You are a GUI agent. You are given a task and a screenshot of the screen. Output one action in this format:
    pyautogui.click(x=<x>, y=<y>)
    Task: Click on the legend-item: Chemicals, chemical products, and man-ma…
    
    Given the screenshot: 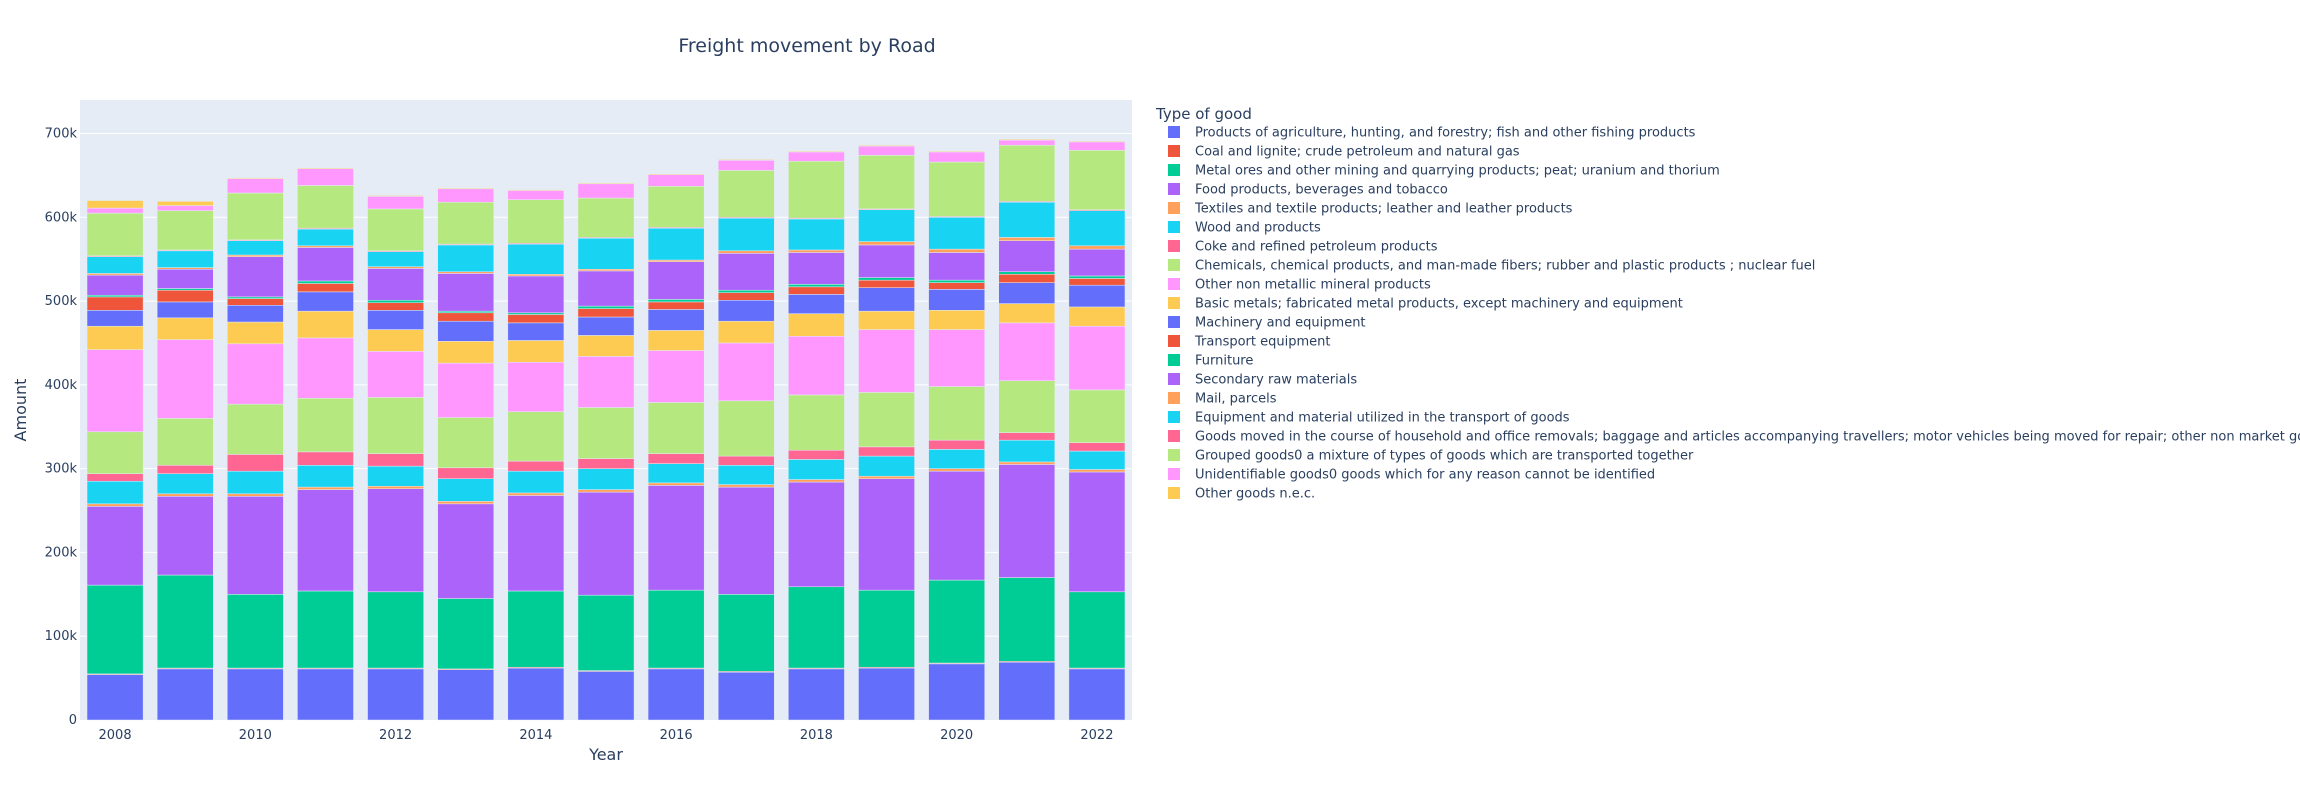 What is the action you would take?
    pyautogui.click(x=1491, y=266)
    